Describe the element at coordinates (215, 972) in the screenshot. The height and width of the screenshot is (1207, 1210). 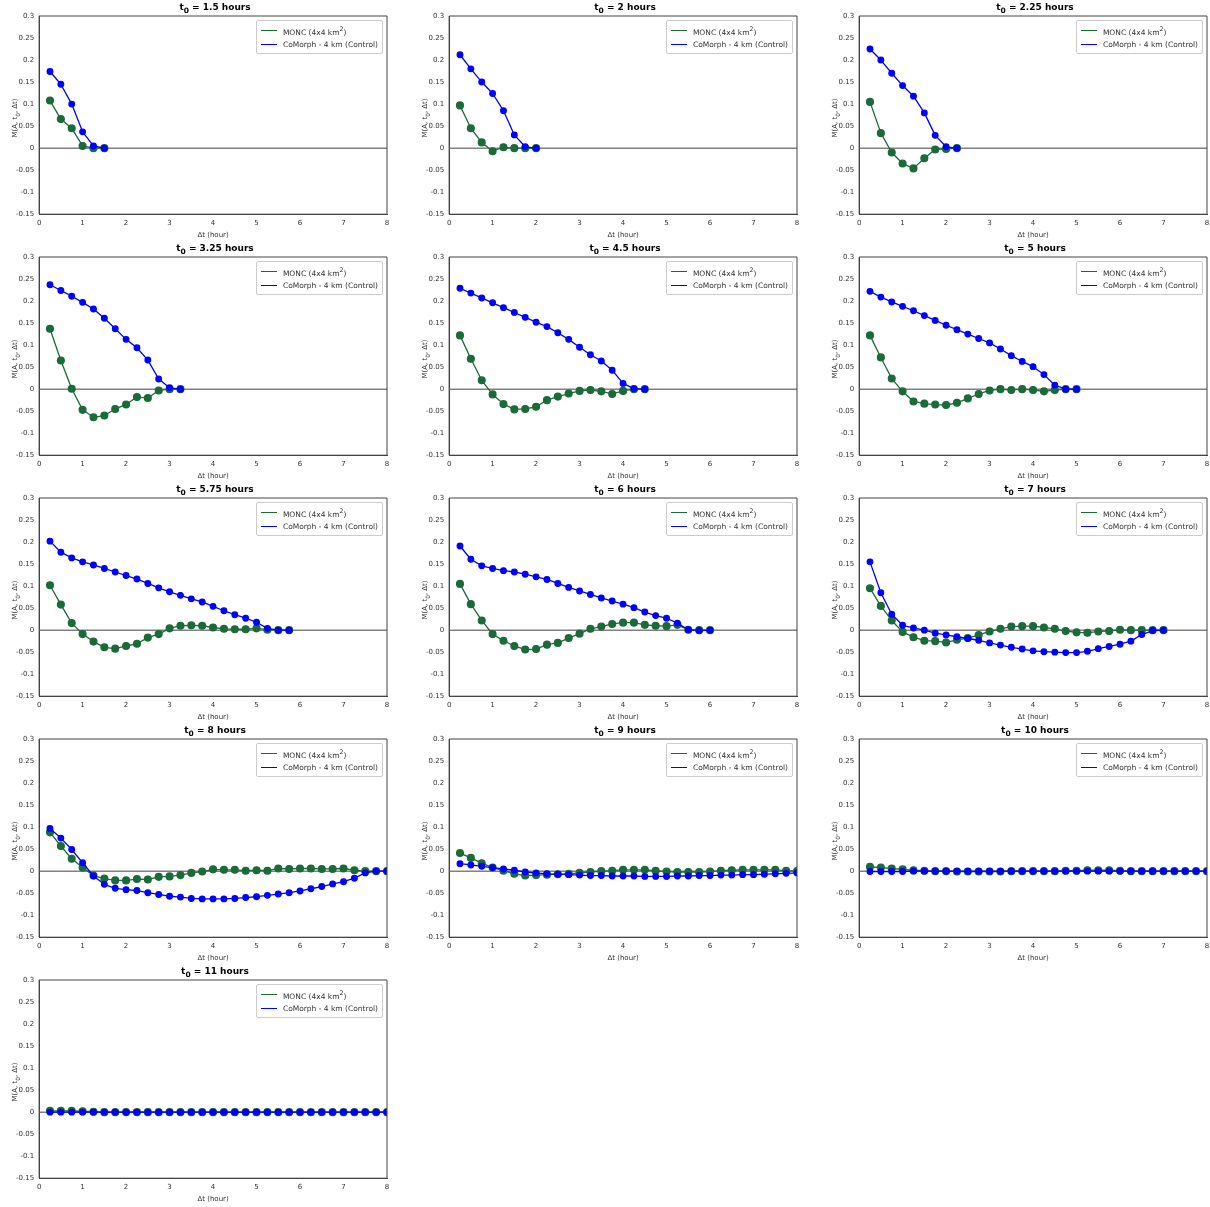
I see `chart-title: t$_{0}$ = 11 hours` at that location.